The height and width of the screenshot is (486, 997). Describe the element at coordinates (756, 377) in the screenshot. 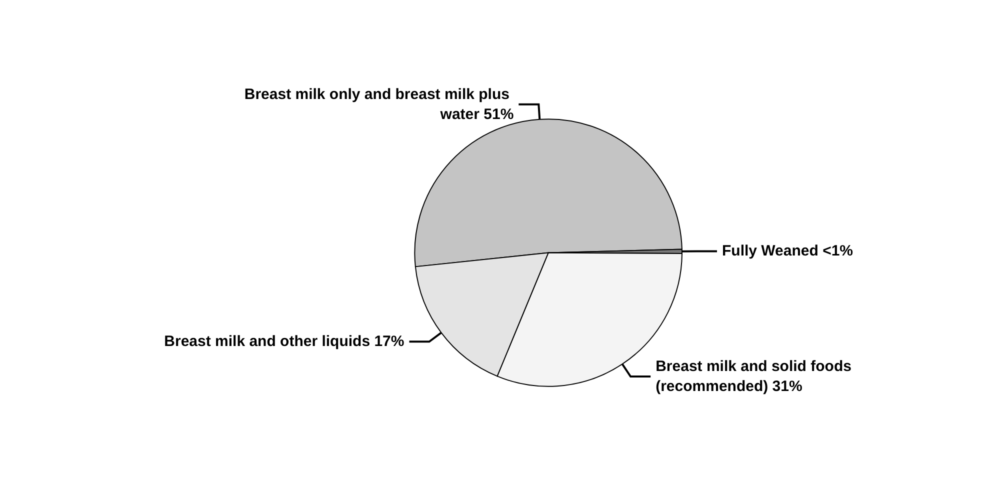

I see `slice-label: Breast milk and solid foods (recommended) 31%` at that location.